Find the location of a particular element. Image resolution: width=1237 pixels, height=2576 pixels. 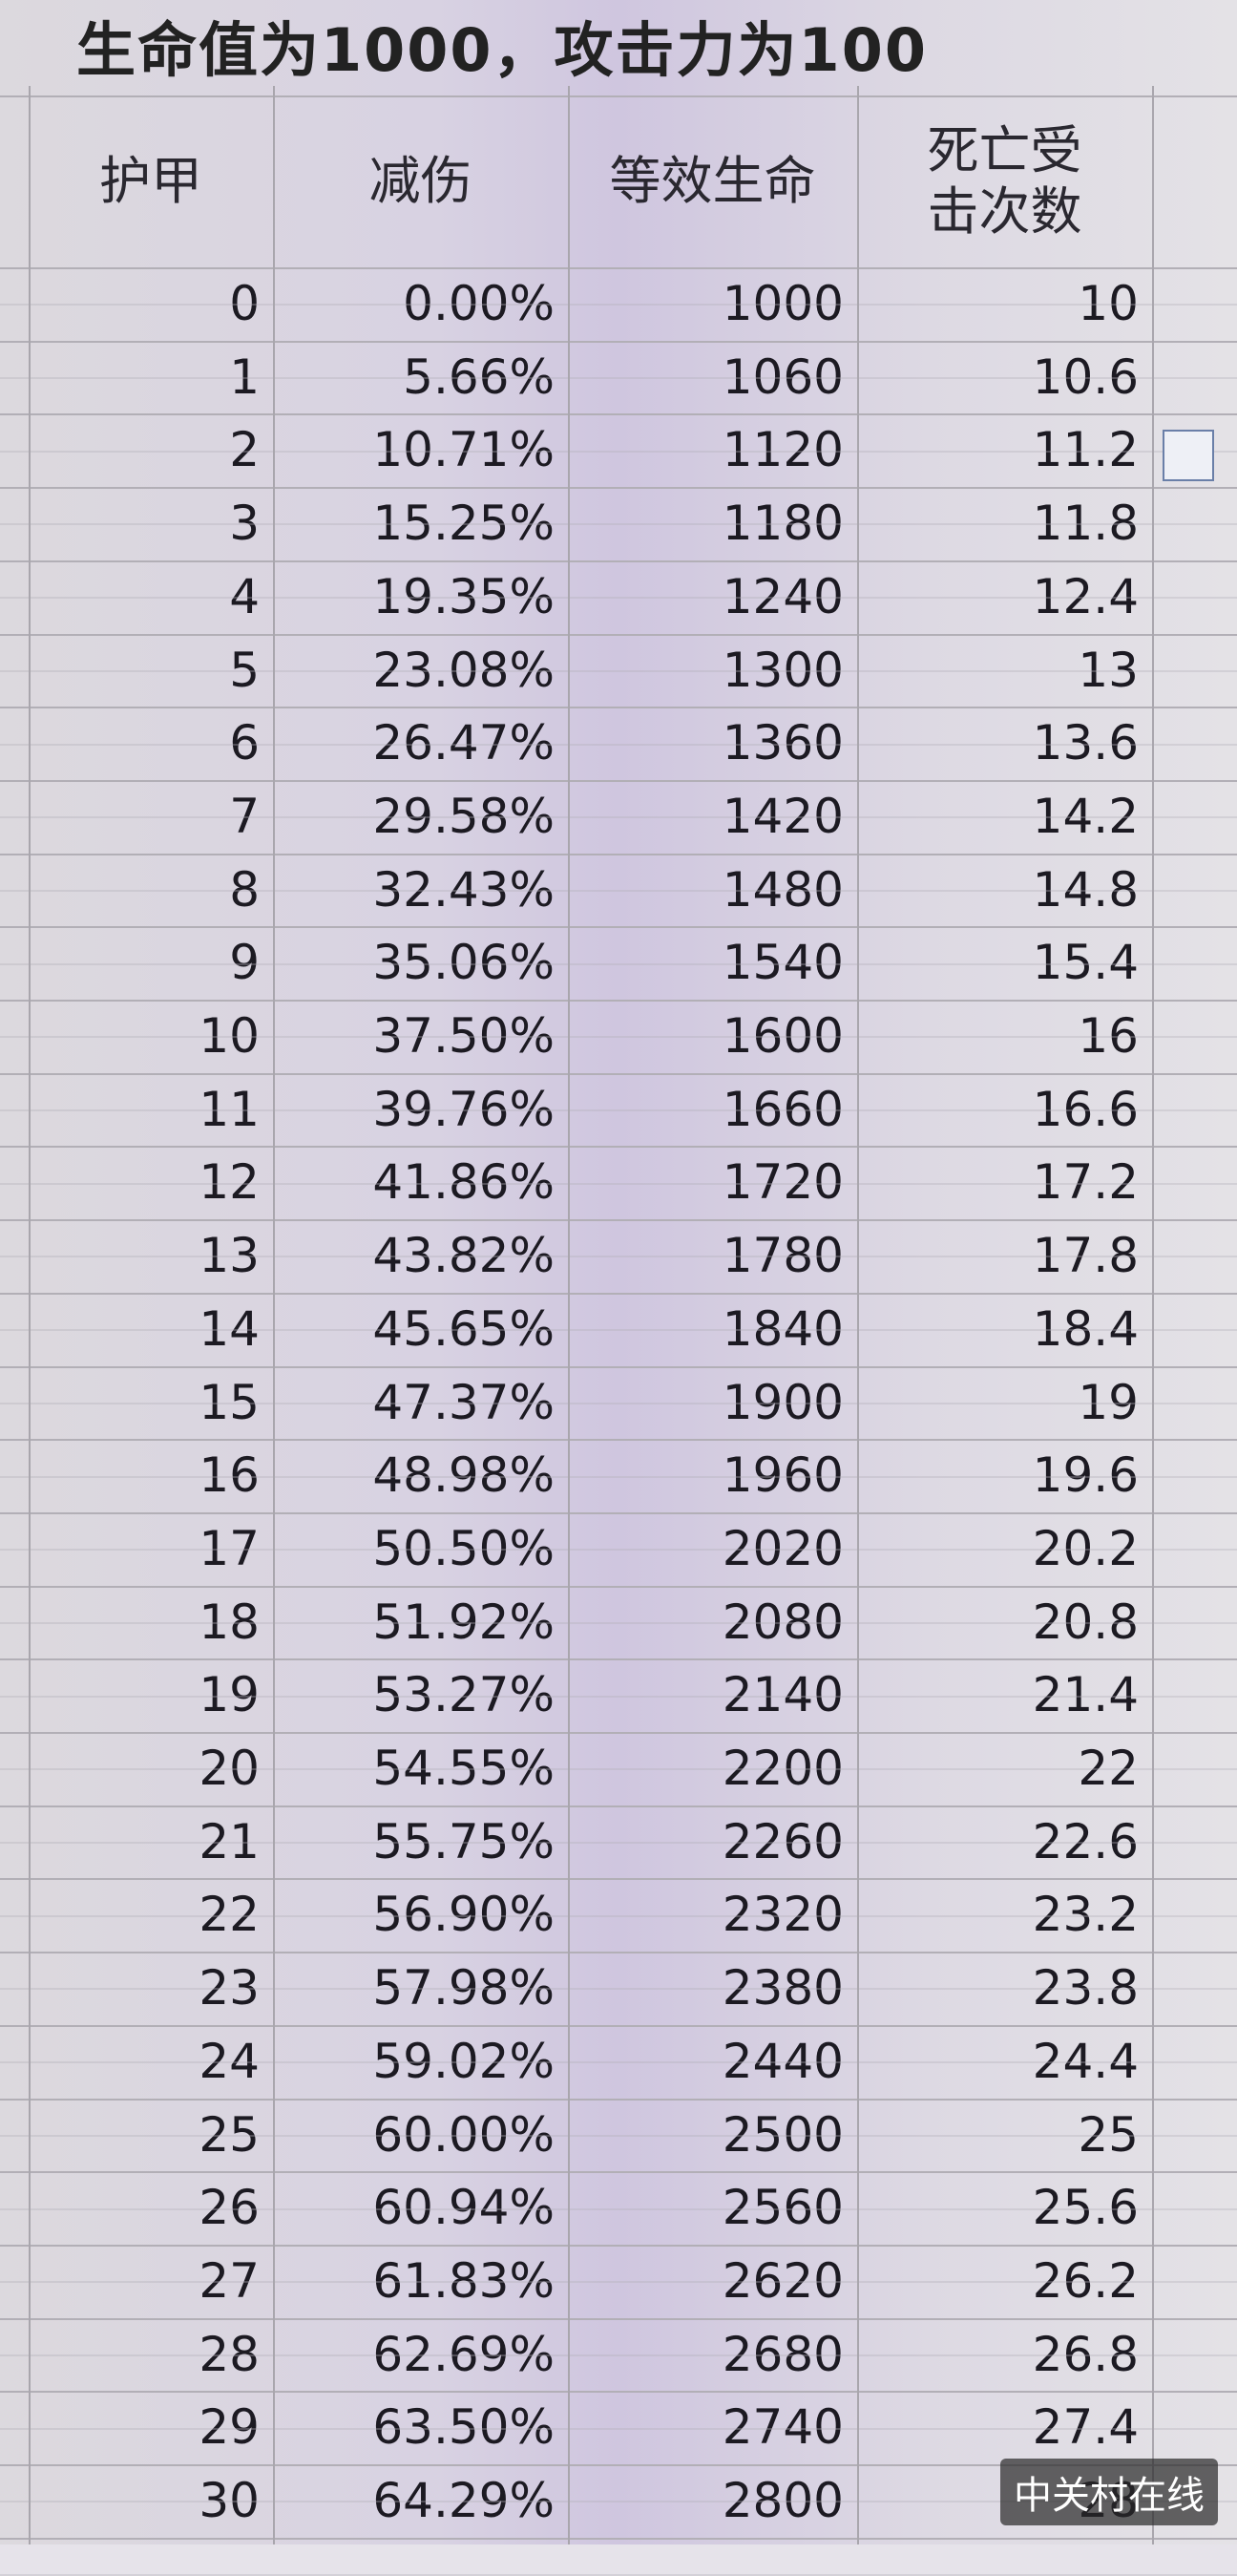

table-cell: 2140 is located at coordinates (783, 1695).